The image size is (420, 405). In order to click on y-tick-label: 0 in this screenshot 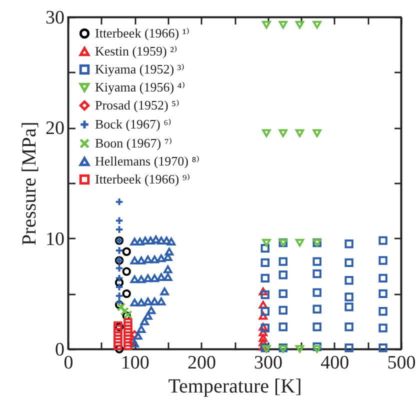, I will do `click(59, 350)`.